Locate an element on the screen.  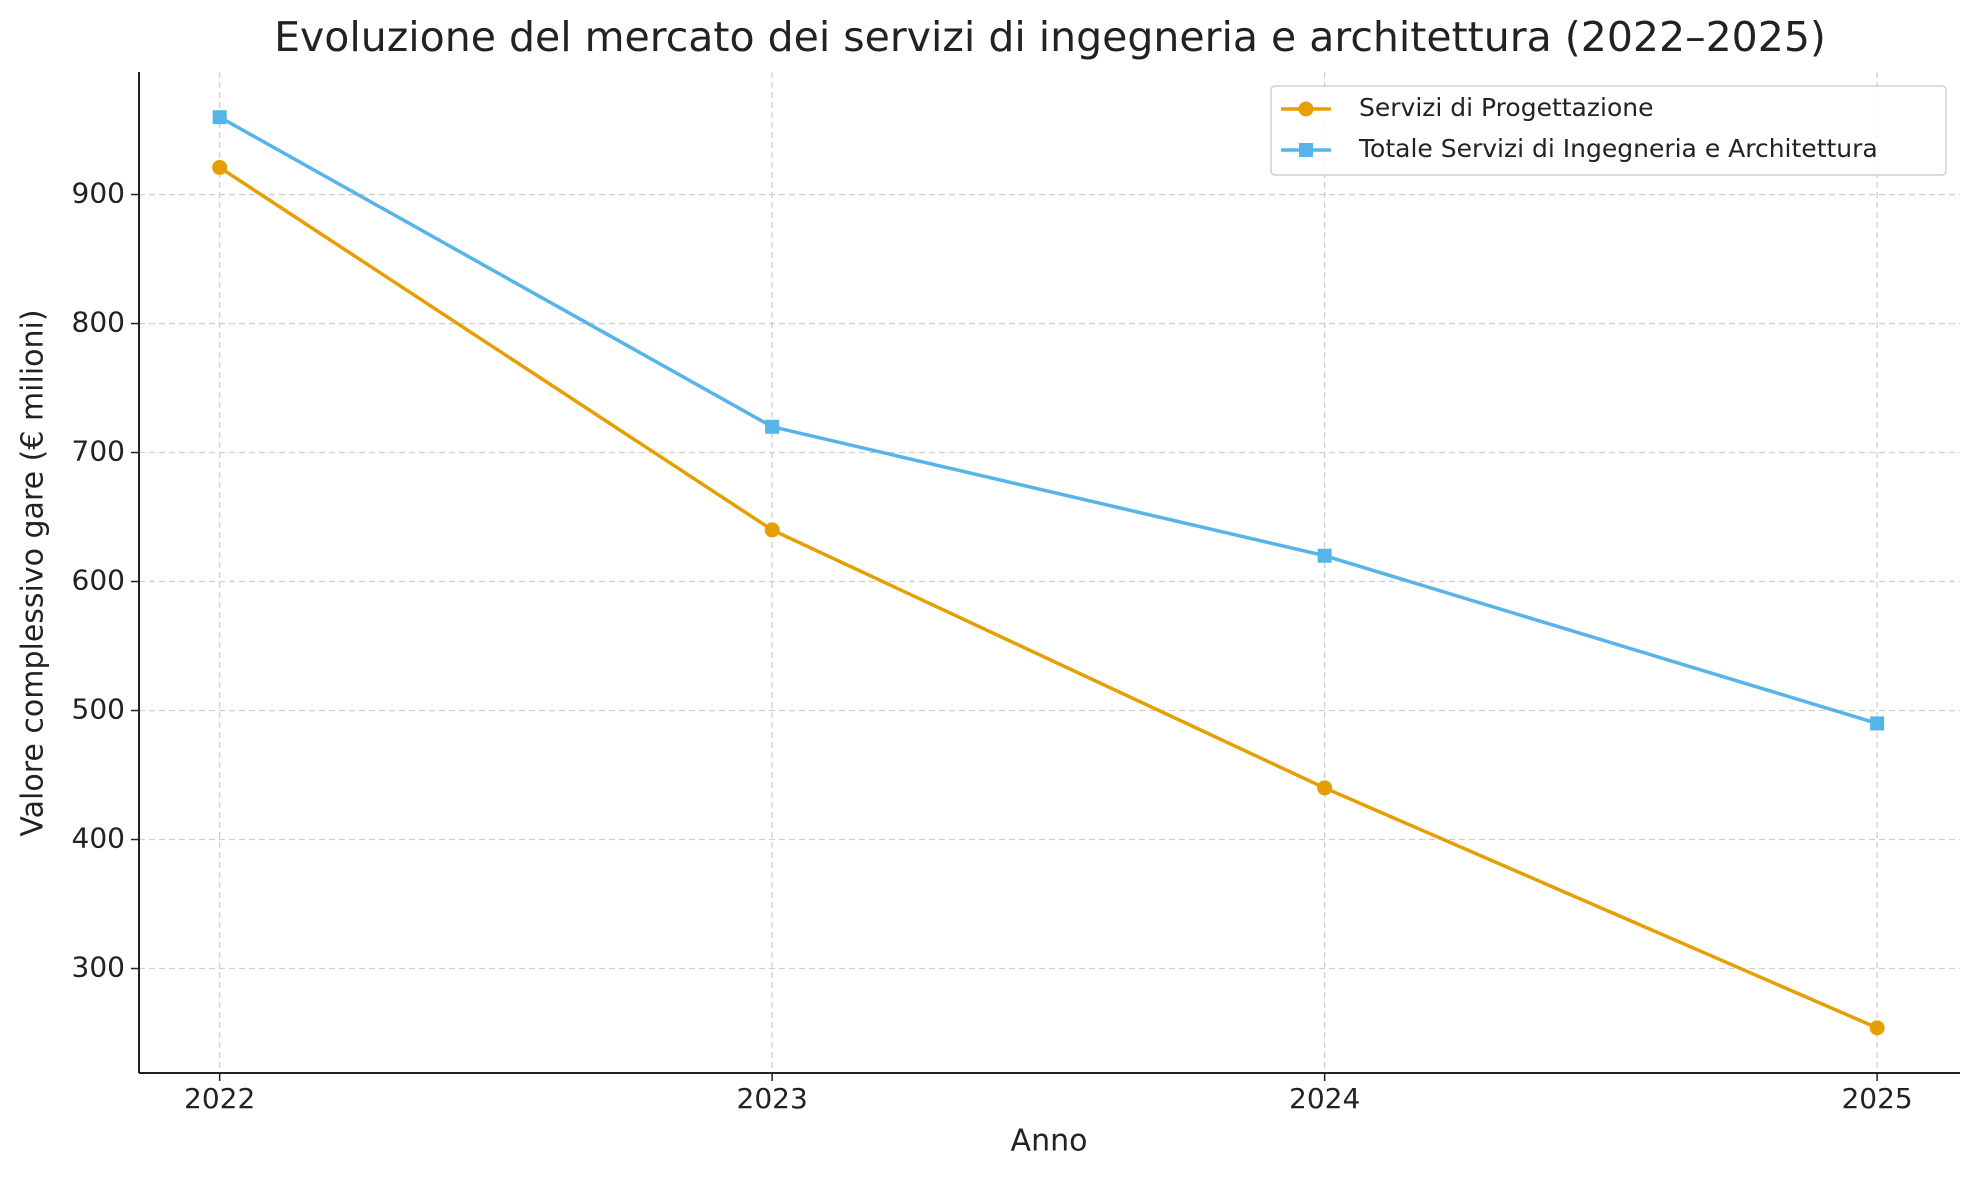
legend-box is located at coordinates (1608, 130).